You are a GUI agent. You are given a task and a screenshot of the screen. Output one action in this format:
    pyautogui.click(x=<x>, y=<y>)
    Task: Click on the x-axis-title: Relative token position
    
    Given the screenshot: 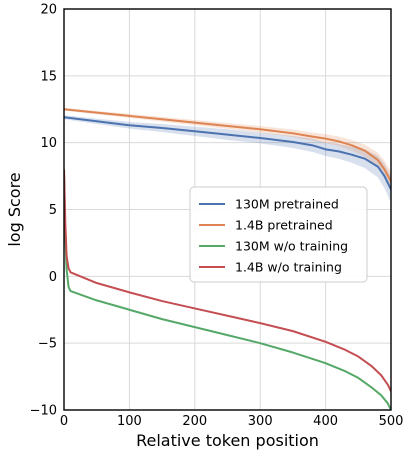 What is the action you would take?
    pyautogui.click(x=227, y=440)
    